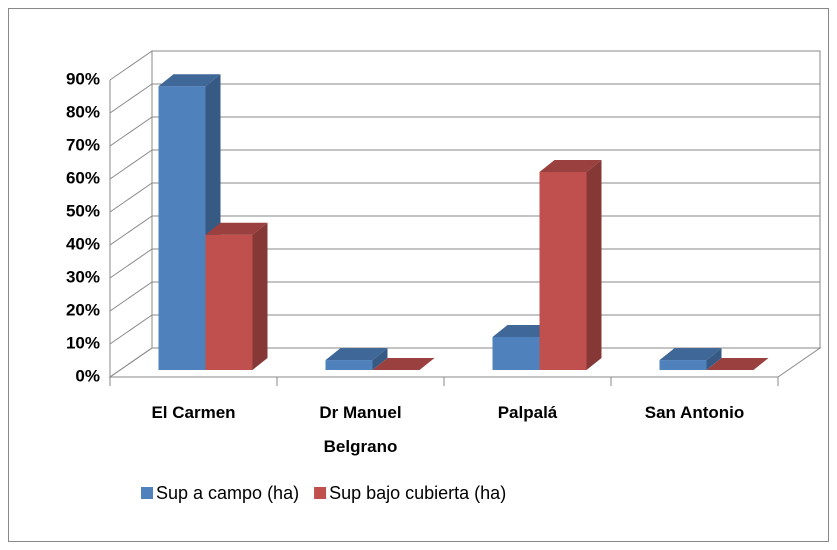 This screenshot has width=837, height=550. Describe the element at coordinates (227, 493) in the screenshot. I see `legend-label: Sup a campo (ha)` at that location.